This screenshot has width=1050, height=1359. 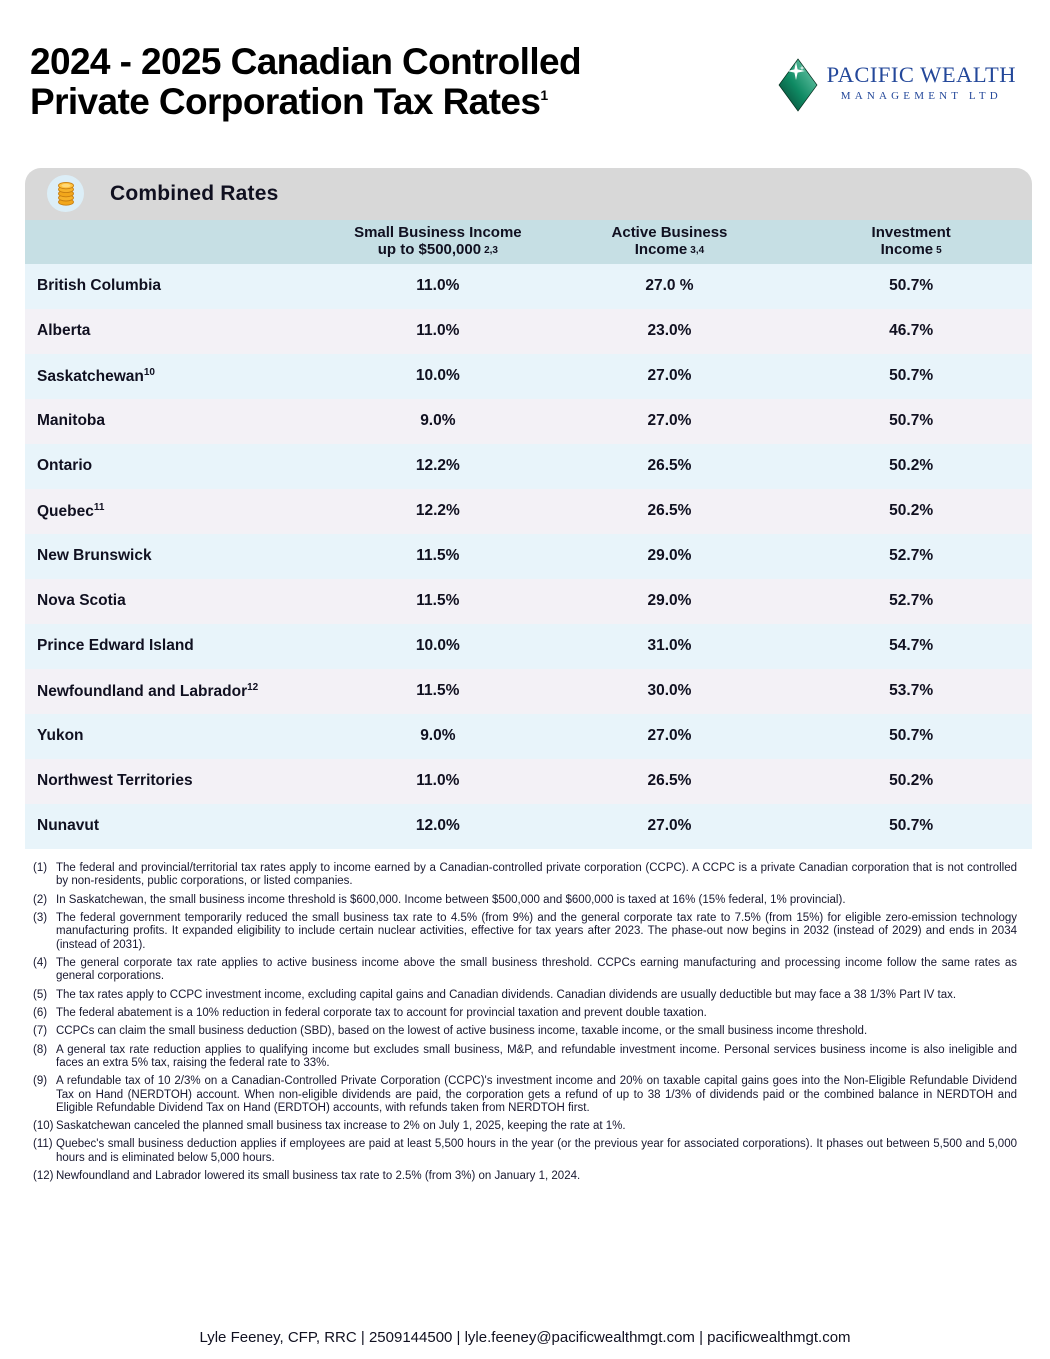 What do you see at coordinates (528, 193) in the screenshot?
I see `combined-rates-header: Combined Rates` at bounding box center [528, 193].